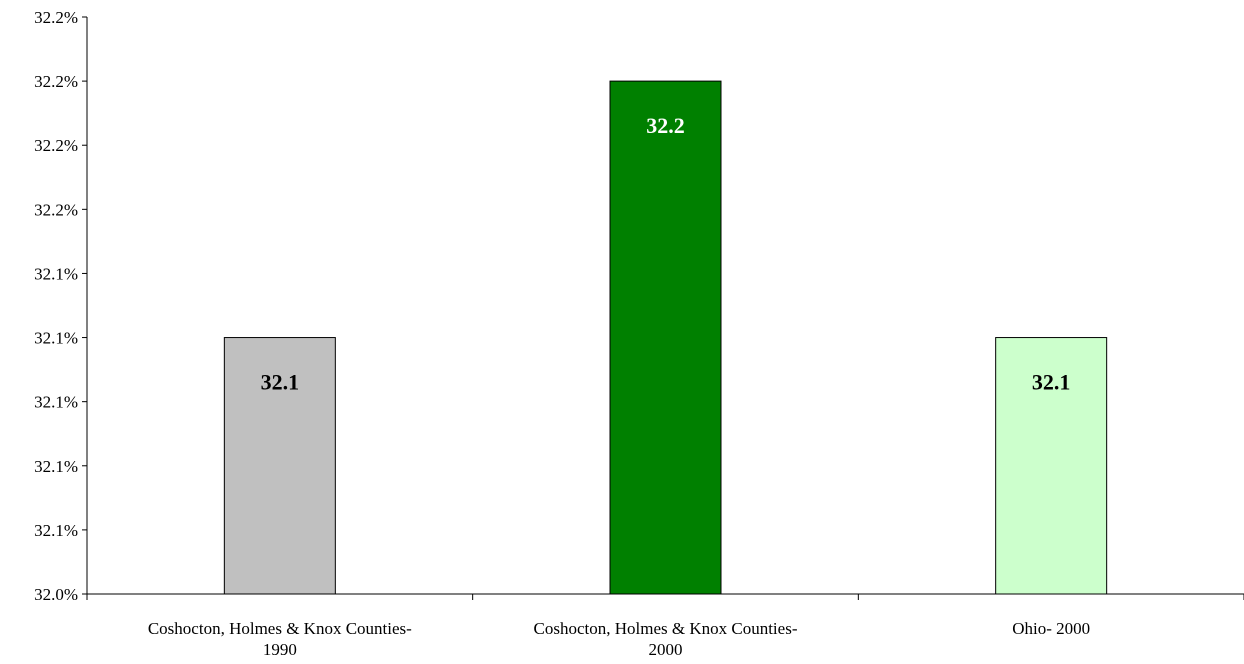 This screenshot has width=1244, height=664. What do you see at coordinates (665, 125) in the screenshot?
I see `data-label: 32.2` at bounding box center [665, 125].